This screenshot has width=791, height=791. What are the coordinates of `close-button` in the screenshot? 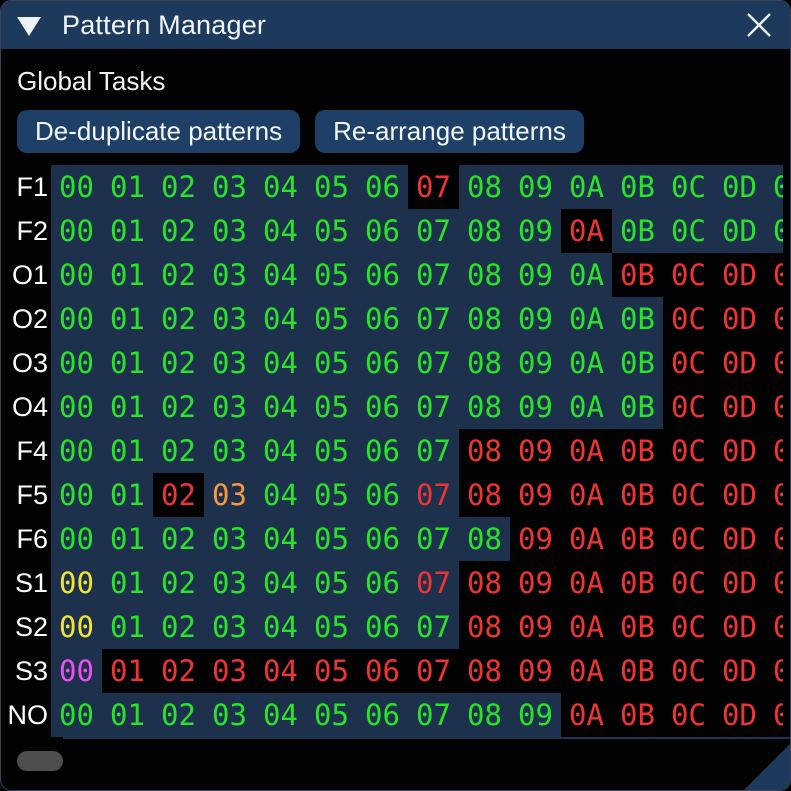 It's located at (759, 25).